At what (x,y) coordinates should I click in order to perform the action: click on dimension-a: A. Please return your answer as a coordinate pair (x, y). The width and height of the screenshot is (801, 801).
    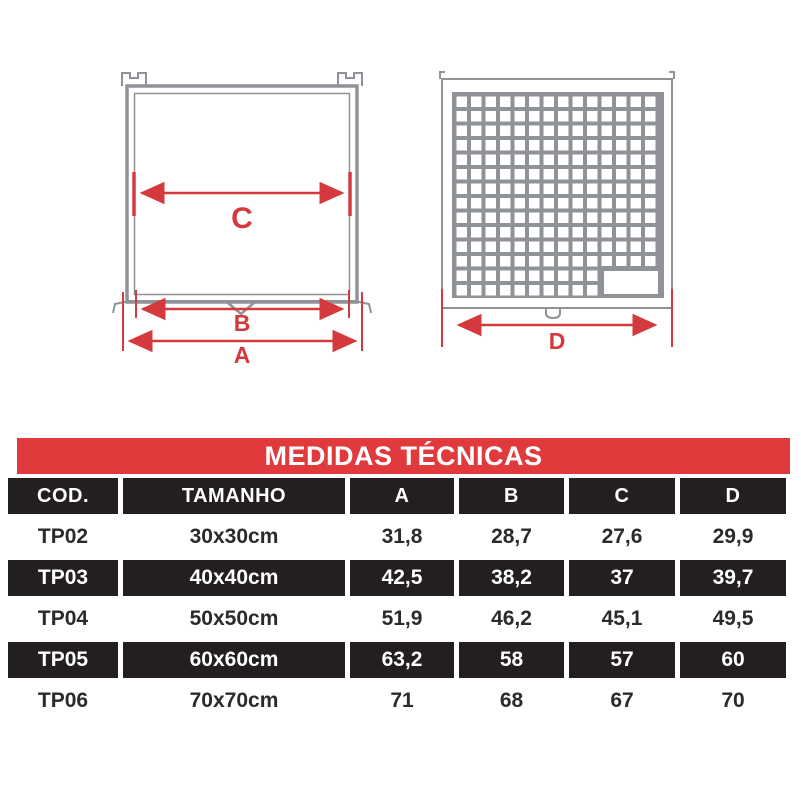
    Looking at the image, I should click on (242, 330).